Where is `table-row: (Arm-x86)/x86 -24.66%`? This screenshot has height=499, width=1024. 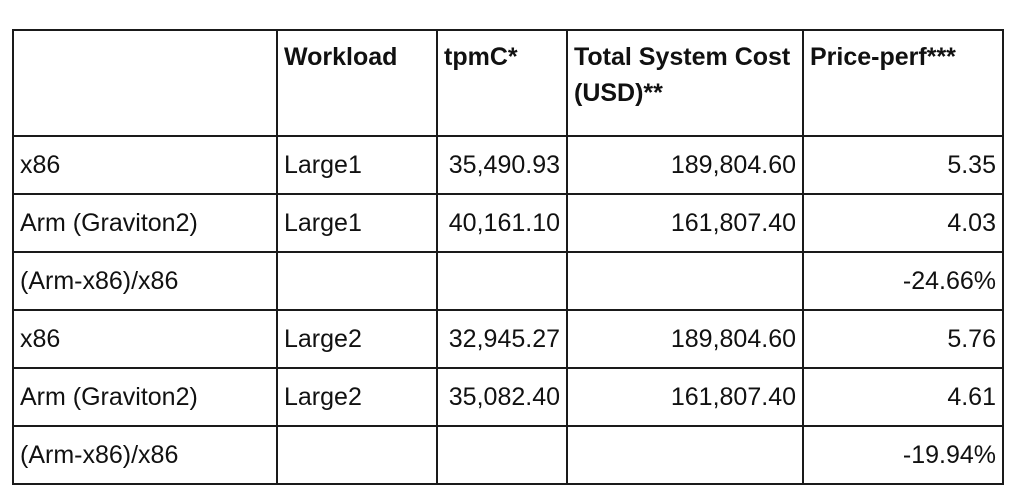 table-row: (Arm-x86)/x86 -24.66% is located at coordinates (508, 281).